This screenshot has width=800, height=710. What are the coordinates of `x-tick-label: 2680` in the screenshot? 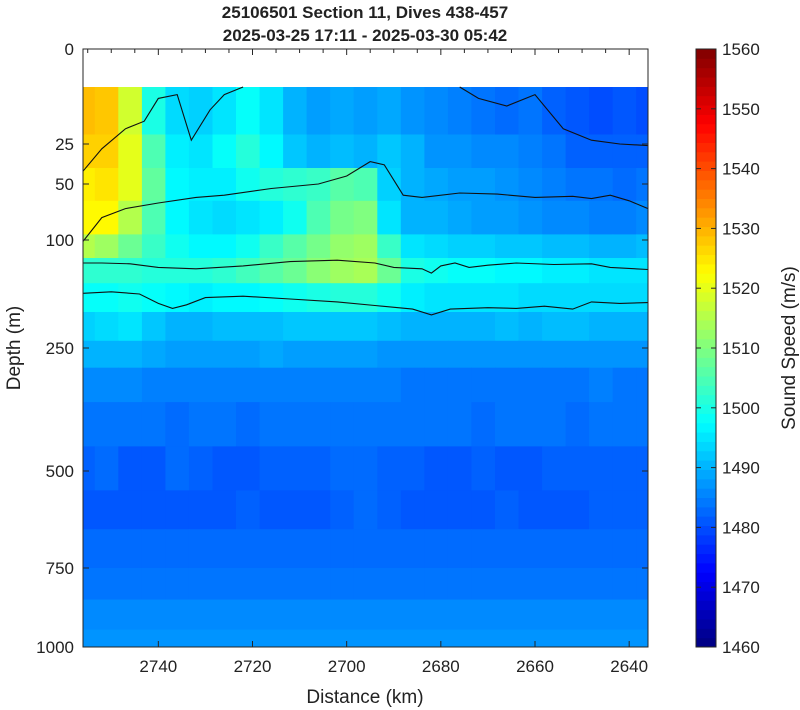 It's located at (441, 666).